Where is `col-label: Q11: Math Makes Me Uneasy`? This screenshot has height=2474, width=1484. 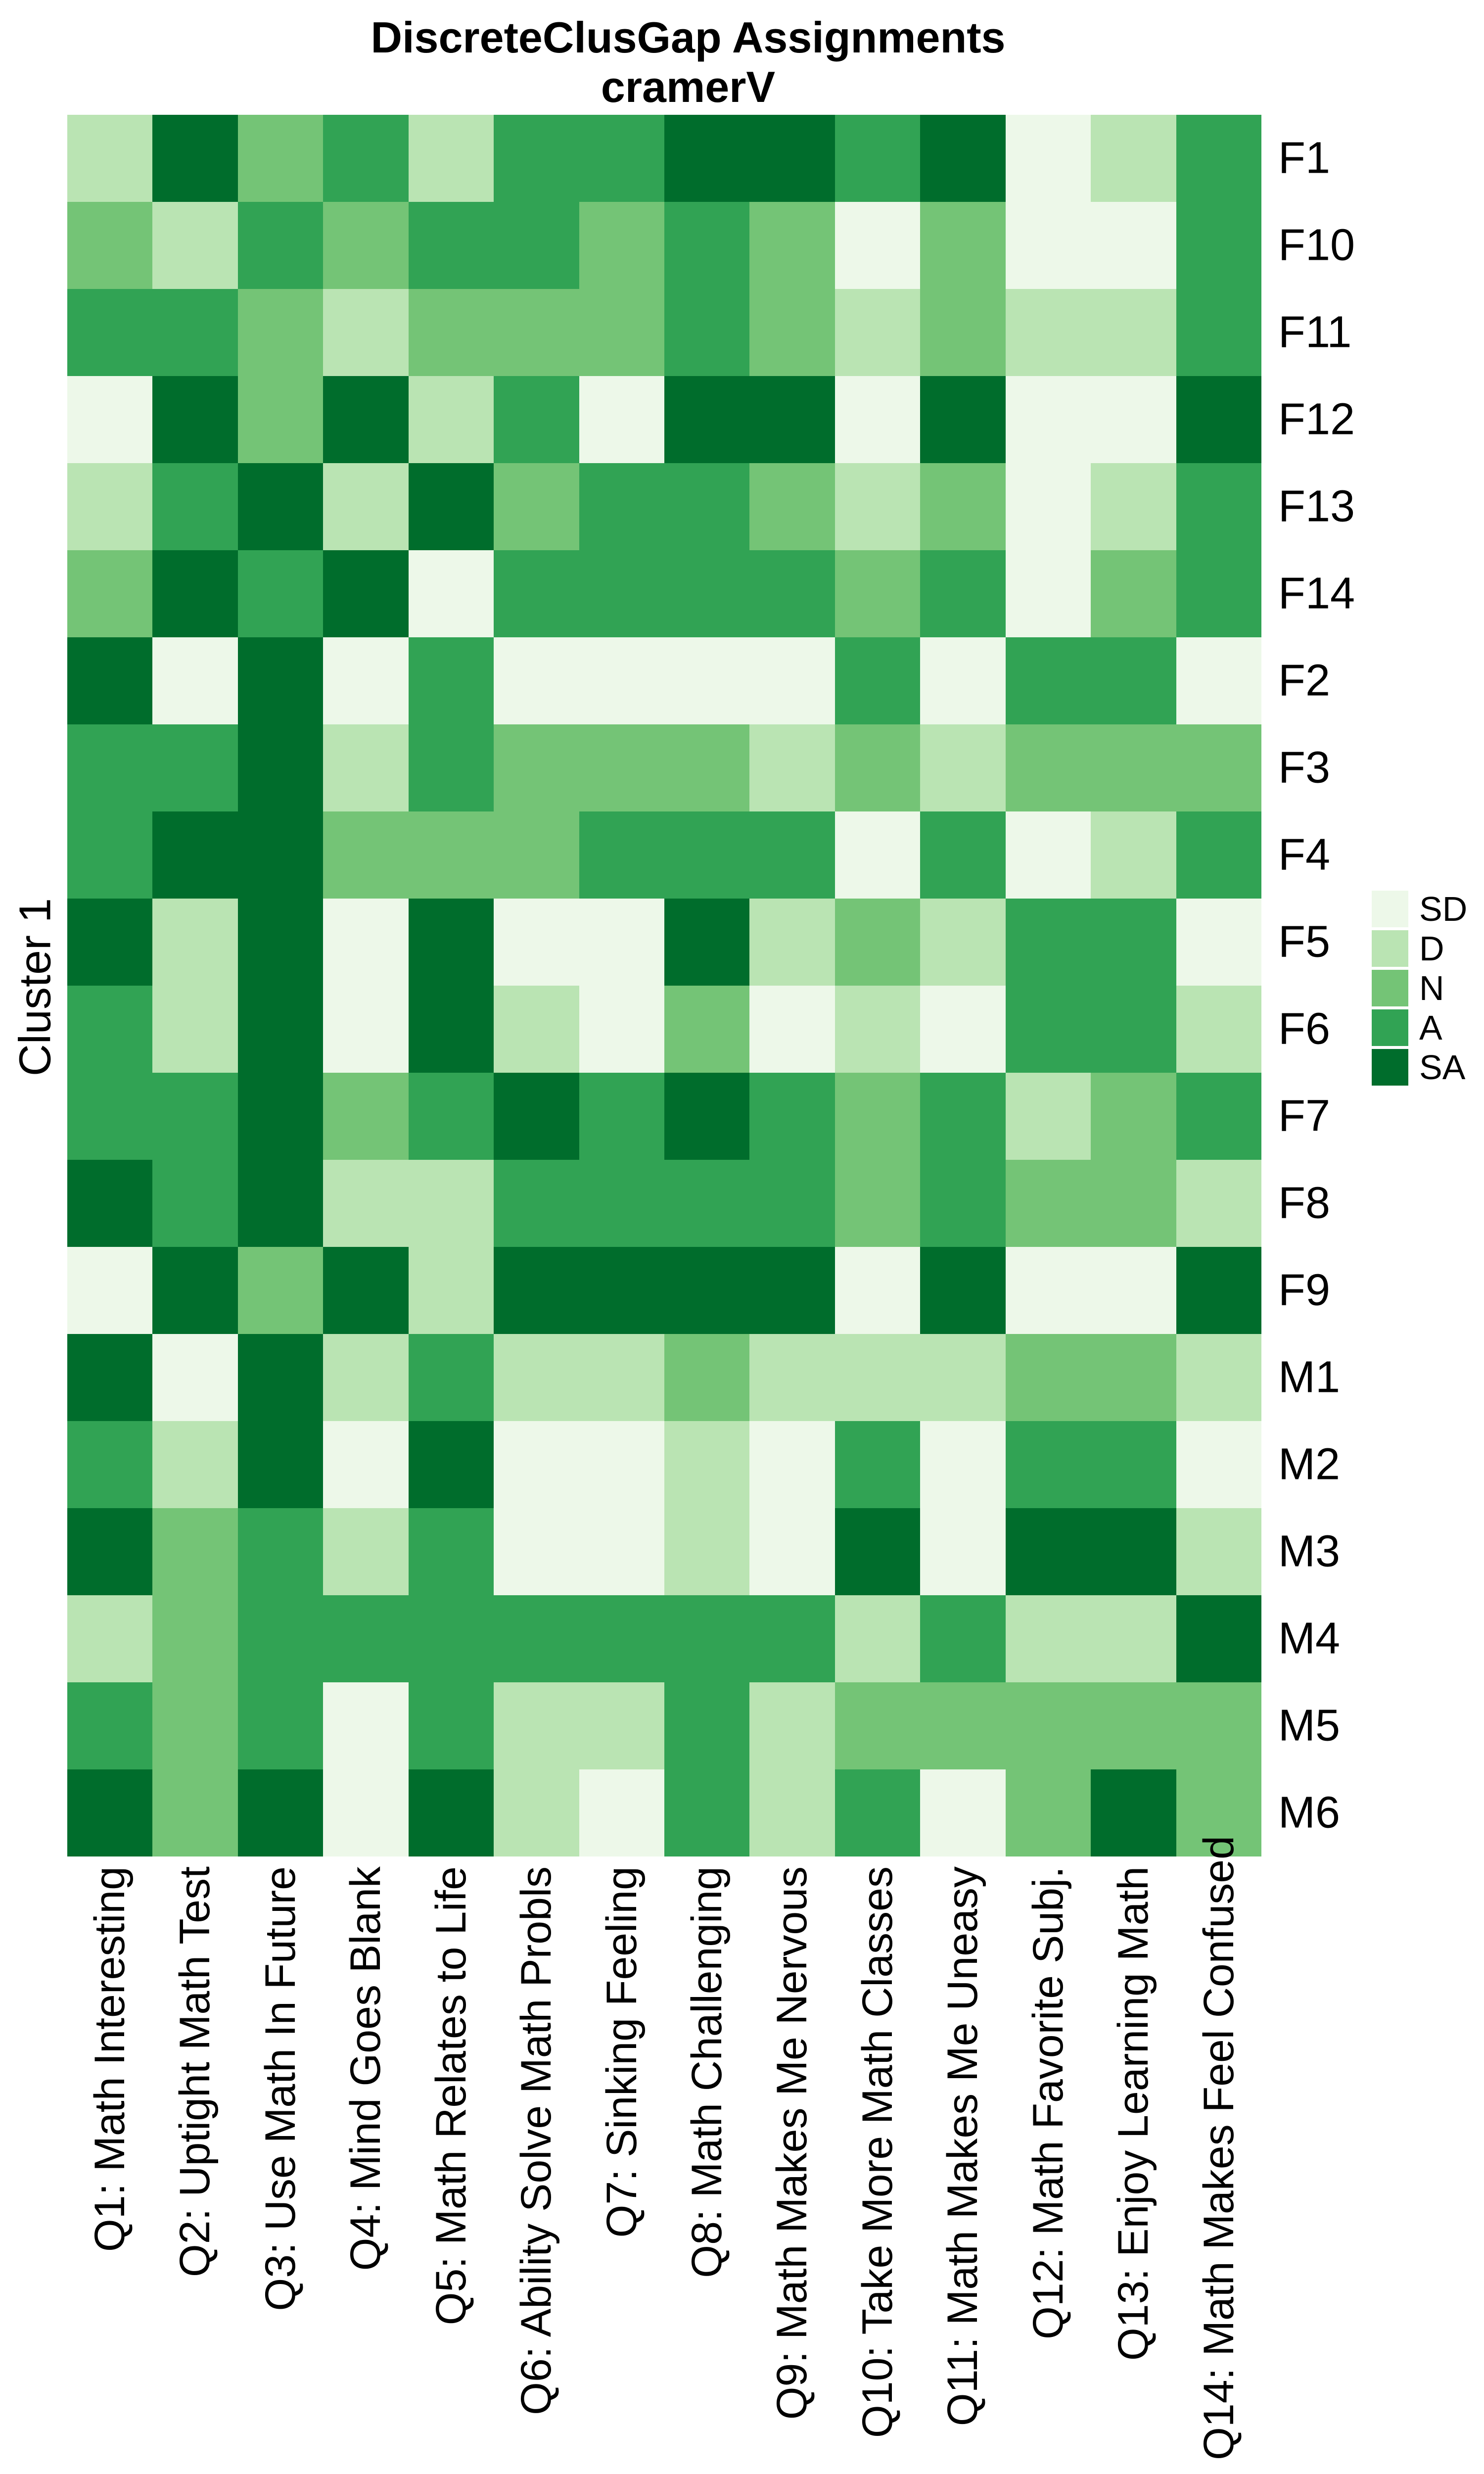
col-label: Q11: Math Makes Me Uneasy is located at coordinates (963, 2146).